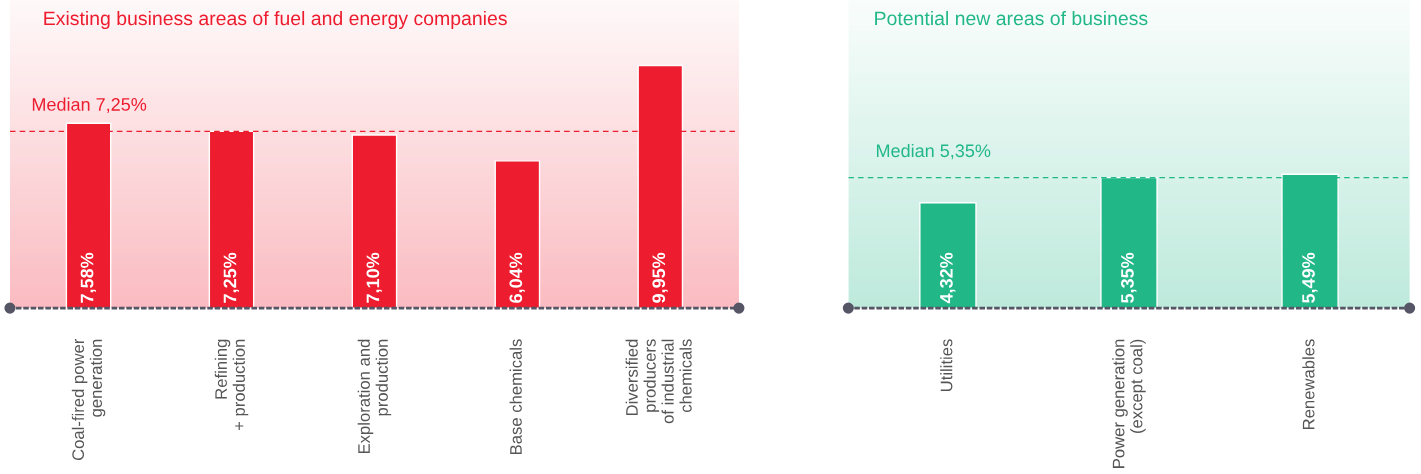  Describe the element at coordinates (660, 277) in the screenshot. I see `data-label: 9,95%` at that location.